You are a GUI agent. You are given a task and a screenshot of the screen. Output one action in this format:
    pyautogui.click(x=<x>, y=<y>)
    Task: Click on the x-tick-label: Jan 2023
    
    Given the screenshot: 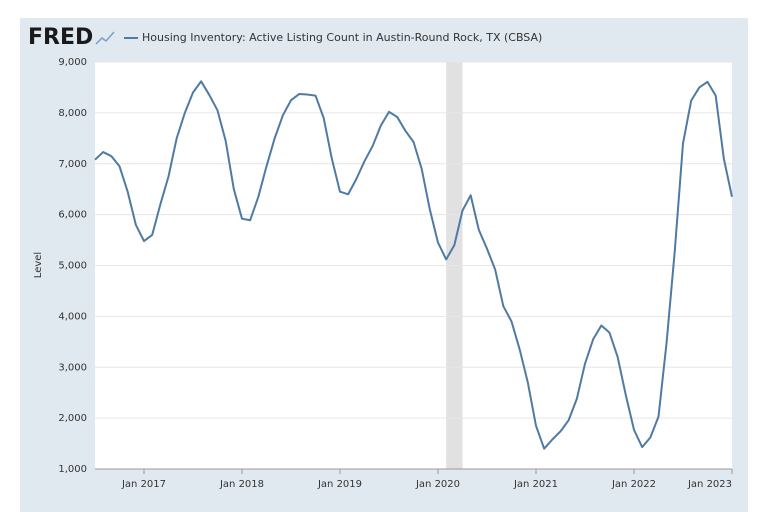 What is the action you would take?
    pyautogui.click(x=709, y=484)
    